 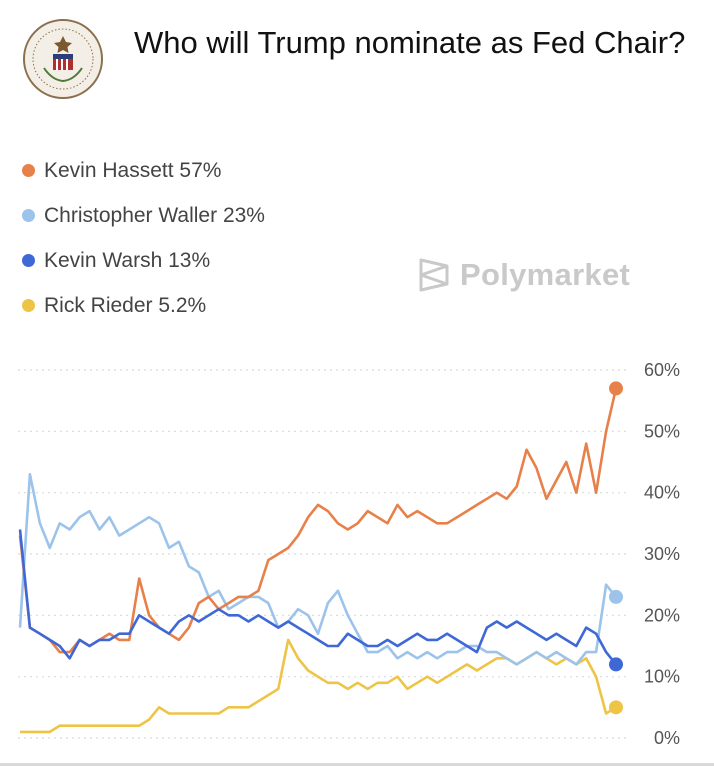 What do you see at coordinates (28, 305) in the screenshot?
I see `legend-dot-rieder` at bounding box center [28, 305].